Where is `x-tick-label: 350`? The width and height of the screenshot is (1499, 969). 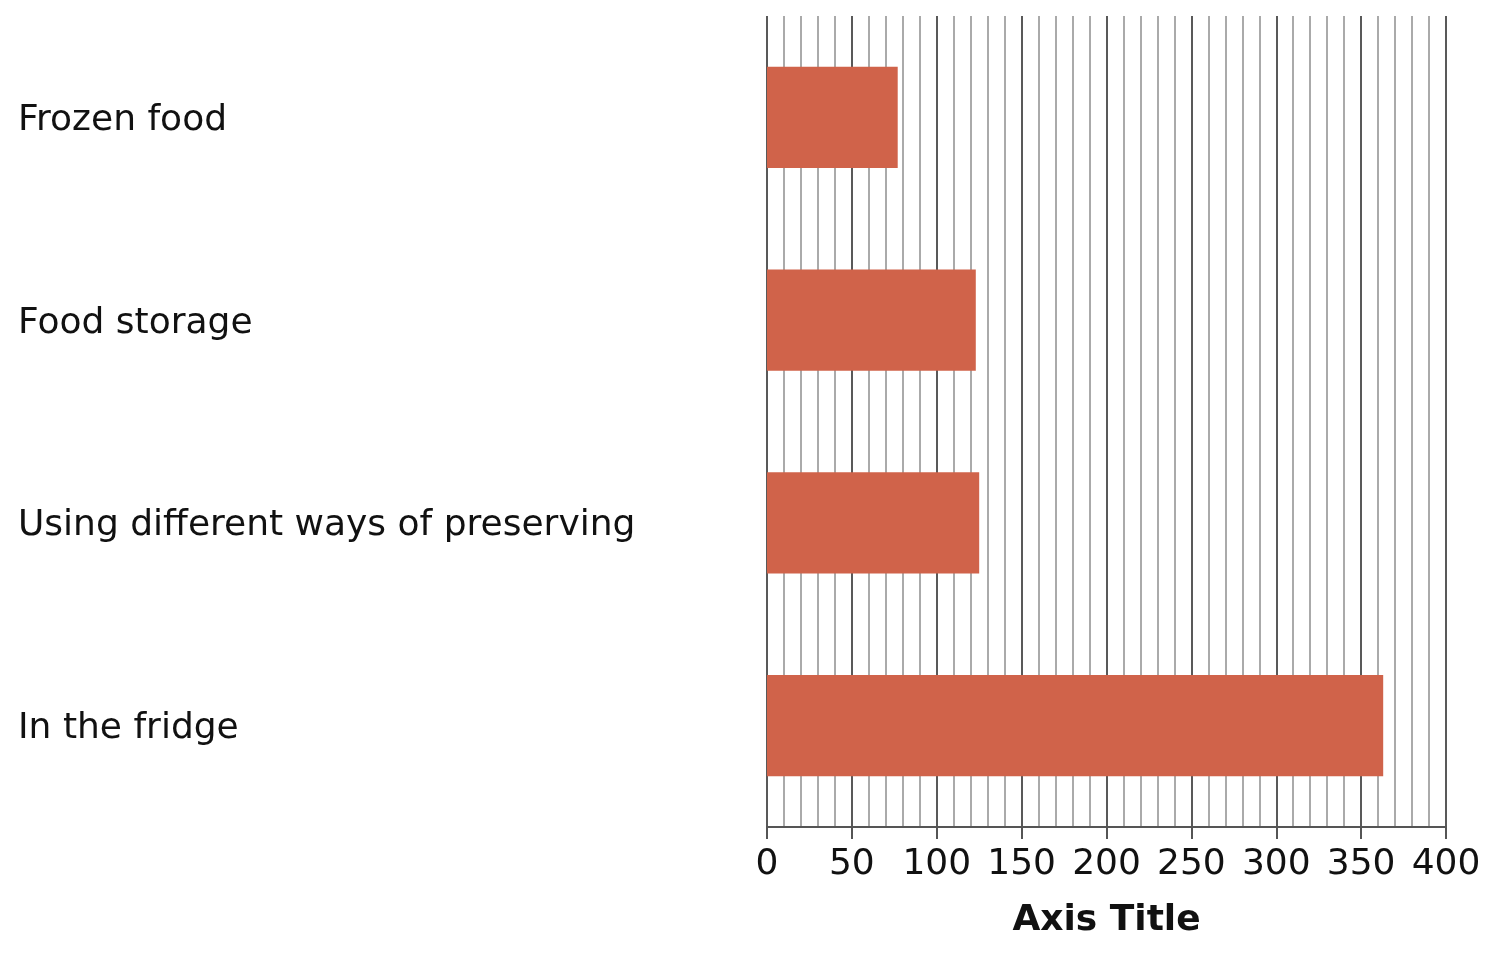 x-tick-label: 350 is located at coordinates (1361, 861).